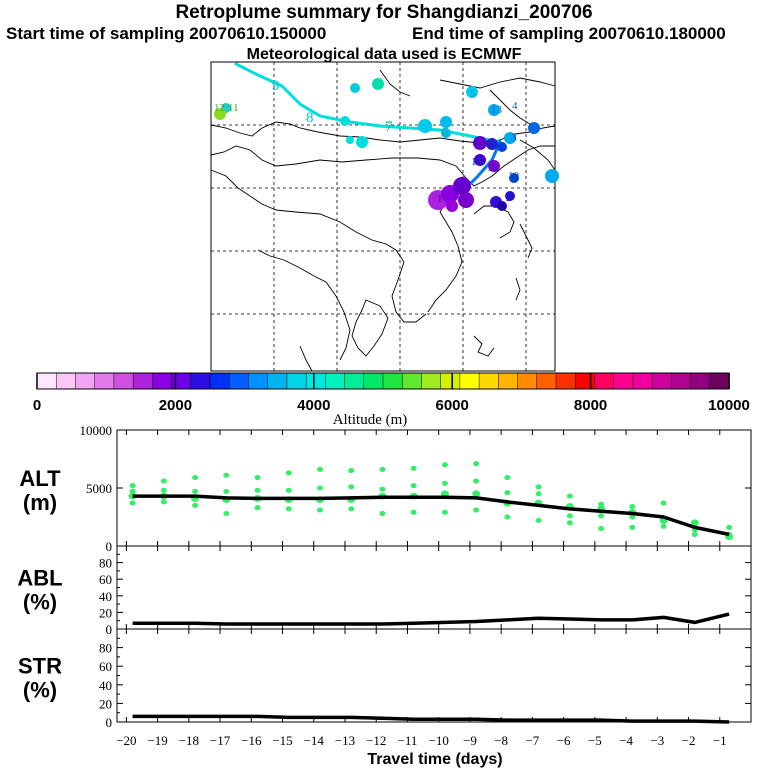  I want to click on panel-ylabel-unit: (m), so click(40, 502).